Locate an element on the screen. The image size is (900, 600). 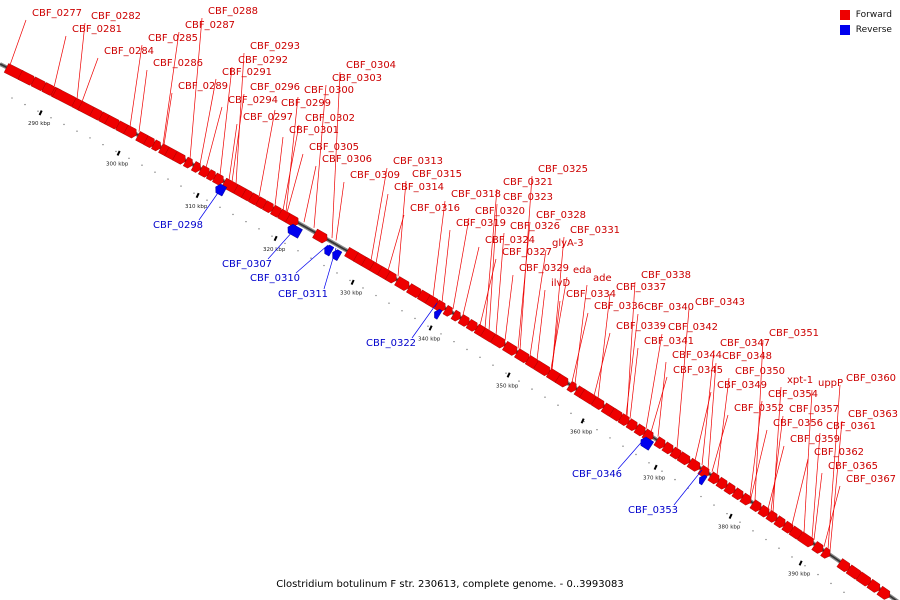
forward-gene-label: glyA-3 is located at coordinates (568, 243).